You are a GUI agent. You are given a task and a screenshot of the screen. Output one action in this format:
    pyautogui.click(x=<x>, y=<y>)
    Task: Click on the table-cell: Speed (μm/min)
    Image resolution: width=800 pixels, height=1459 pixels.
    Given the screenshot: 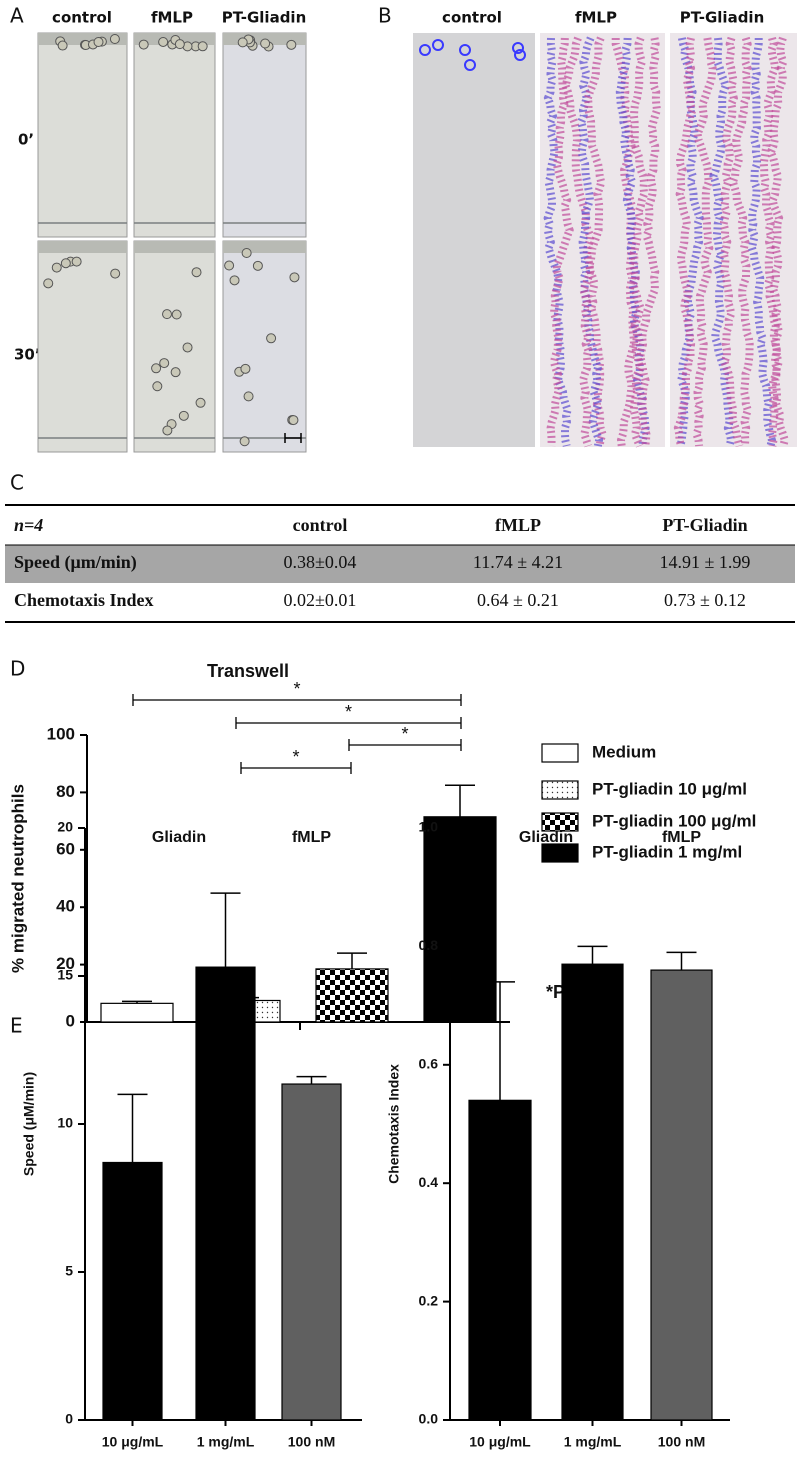 What is the action you would take?
    pyautogui.click(x=75, y=562)
    